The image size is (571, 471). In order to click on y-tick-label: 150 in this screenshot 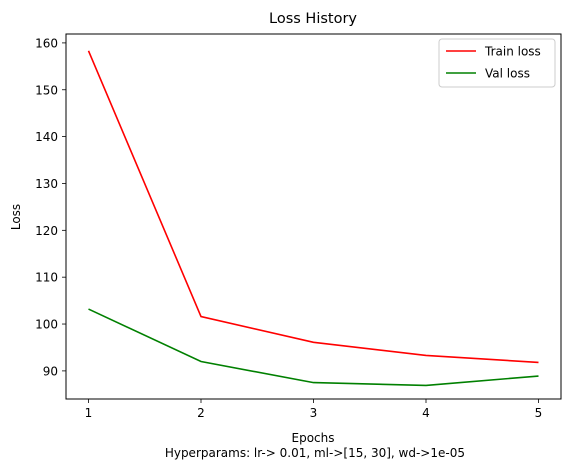, I will do `click(46, 90)`.